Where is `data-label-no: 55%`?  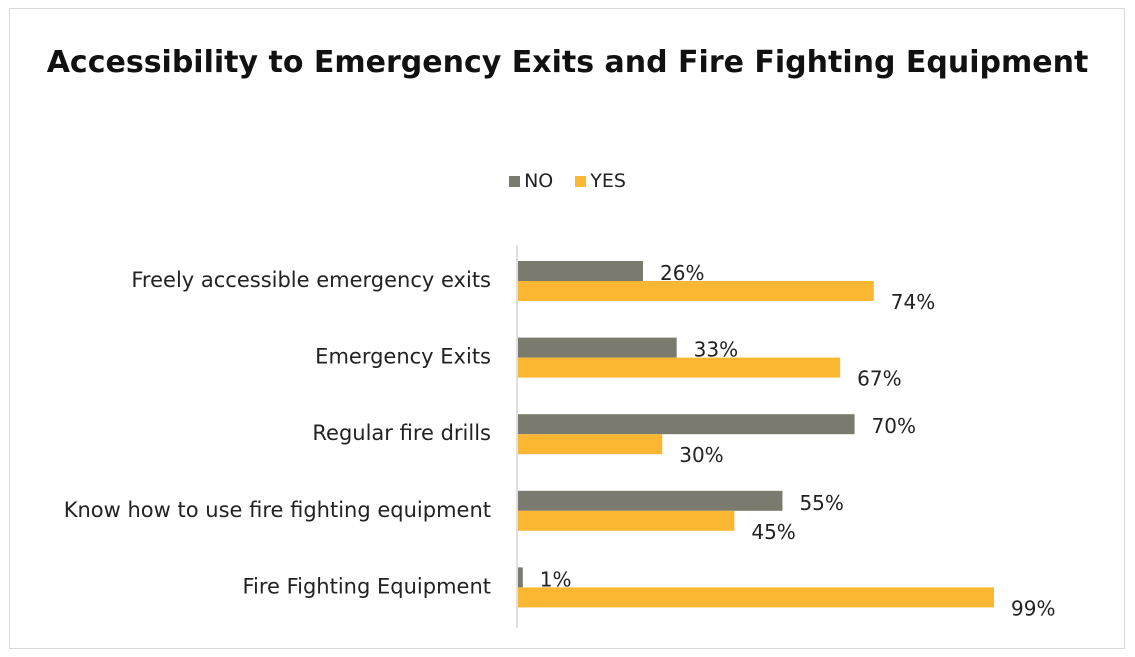
data-label-no: 55% is located at coordinates (821, 503).